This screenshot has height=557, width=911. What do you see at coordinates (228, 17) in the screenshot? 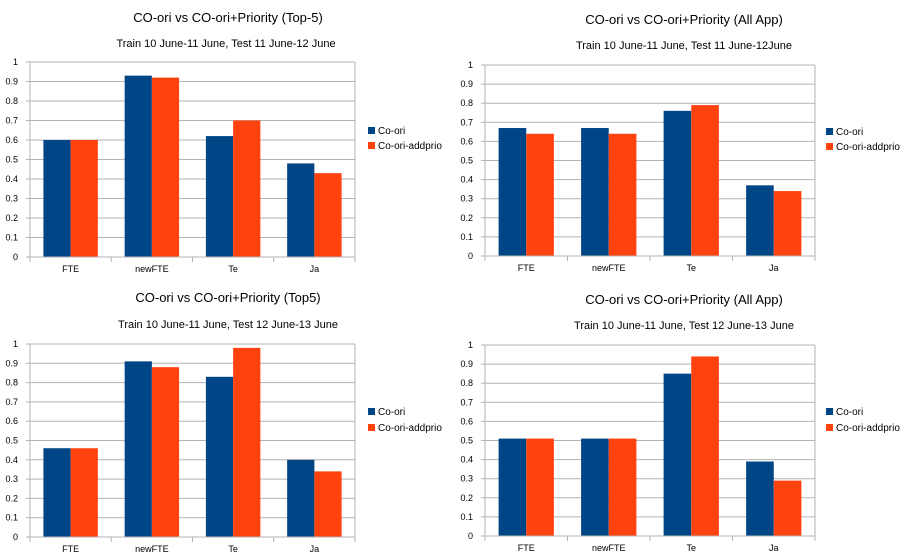
I see `chart-title: CO-ori vs CO-ori+Priority (Top-5)` at bounding box center [228, 17].